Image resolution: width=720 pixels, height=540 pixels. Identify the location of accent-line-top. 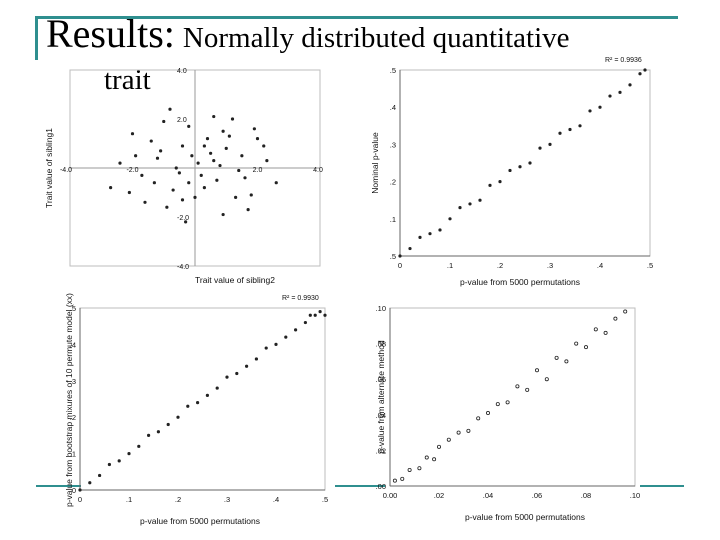
(356, 17).